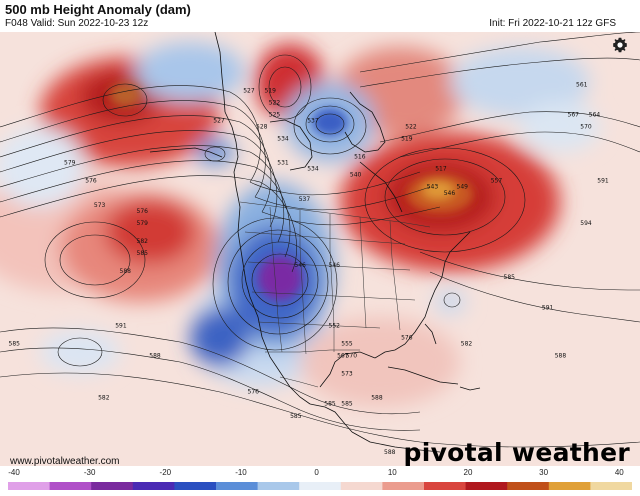  What do you see at coordinates (595, 114) in the screenshot?
I see `contour-label: 564` at bounding box center [595, 114].